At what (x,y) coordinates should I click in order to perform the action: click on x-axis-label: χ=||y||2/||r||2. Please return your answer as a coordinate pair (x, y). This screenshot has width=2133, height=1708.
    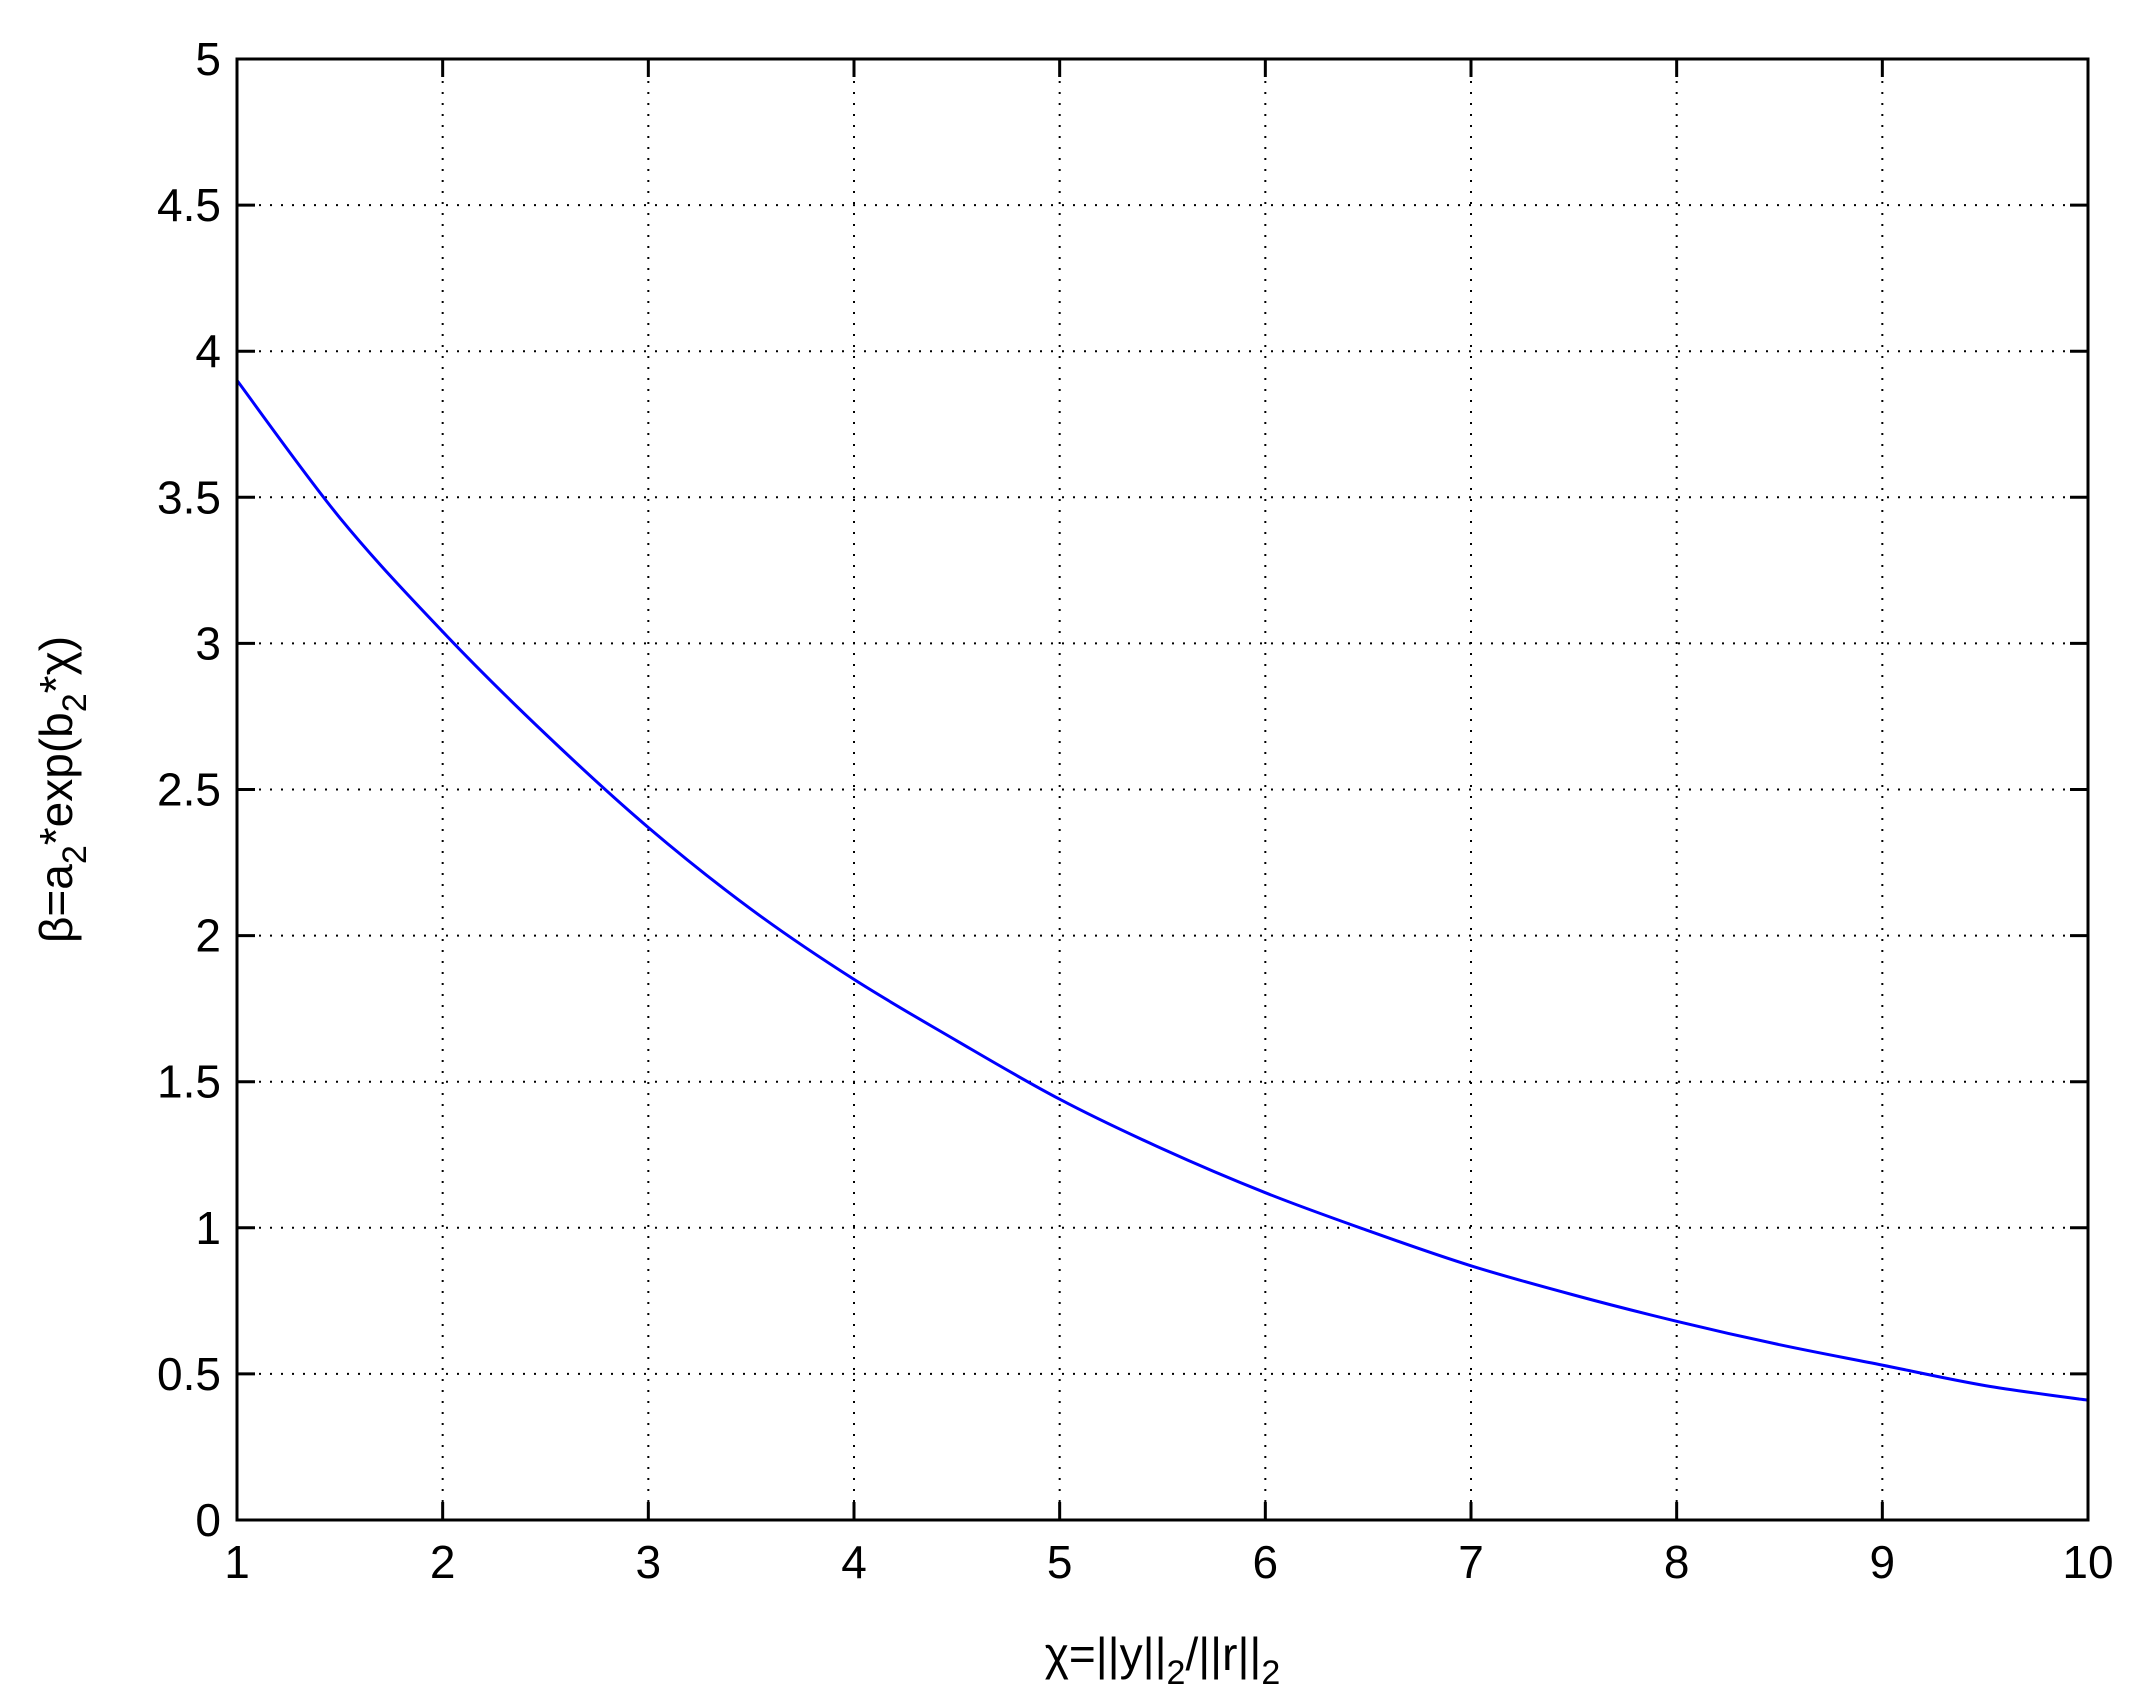
    Looking at the image, I should click on (1163, 1660).